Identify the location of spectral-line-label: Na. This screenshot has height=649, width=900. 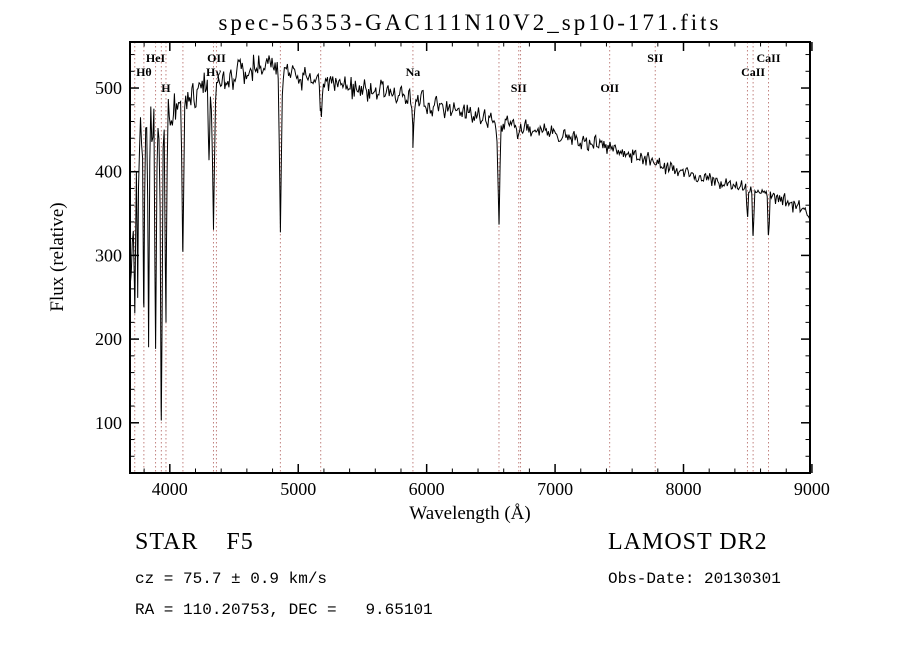
(413, 72).